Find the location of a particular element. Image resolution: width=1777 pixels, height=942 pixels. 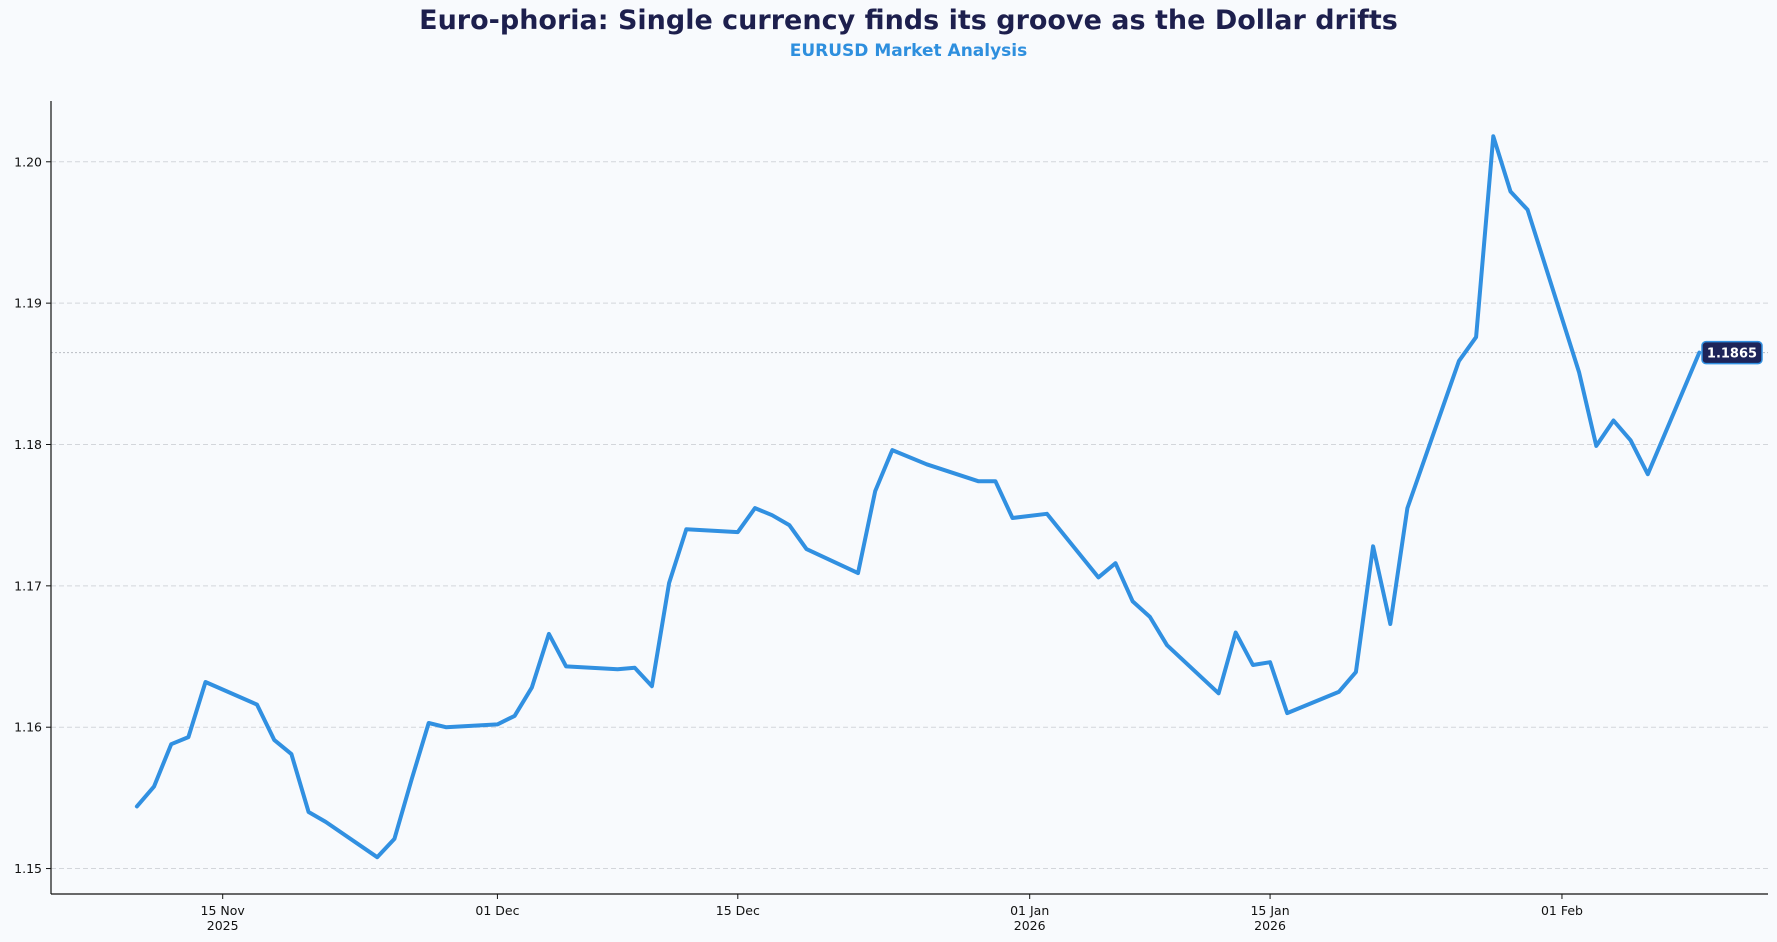

chart-subtitle: EURUSD Market Analysis is located at coordinates (908, 51).